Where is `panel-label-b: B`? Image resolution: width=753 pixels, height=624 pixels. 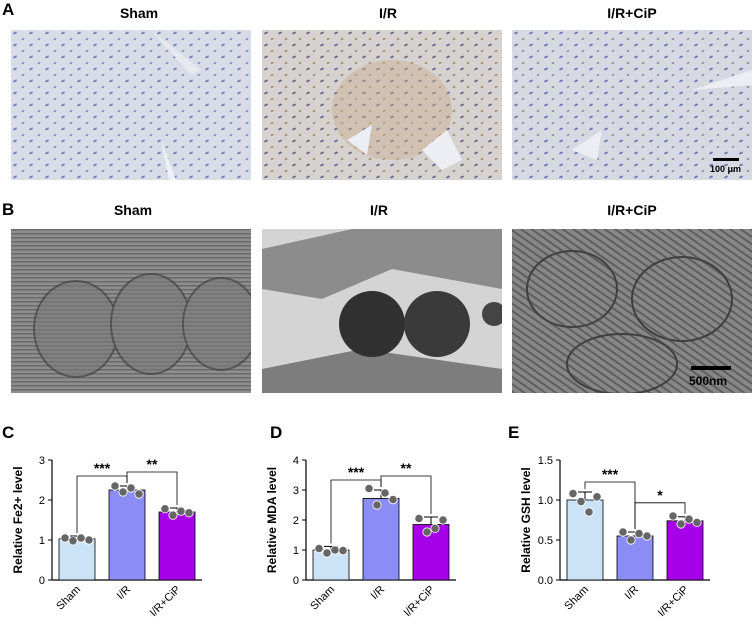
panel-label-b: B is located at coordinates (8, 209).